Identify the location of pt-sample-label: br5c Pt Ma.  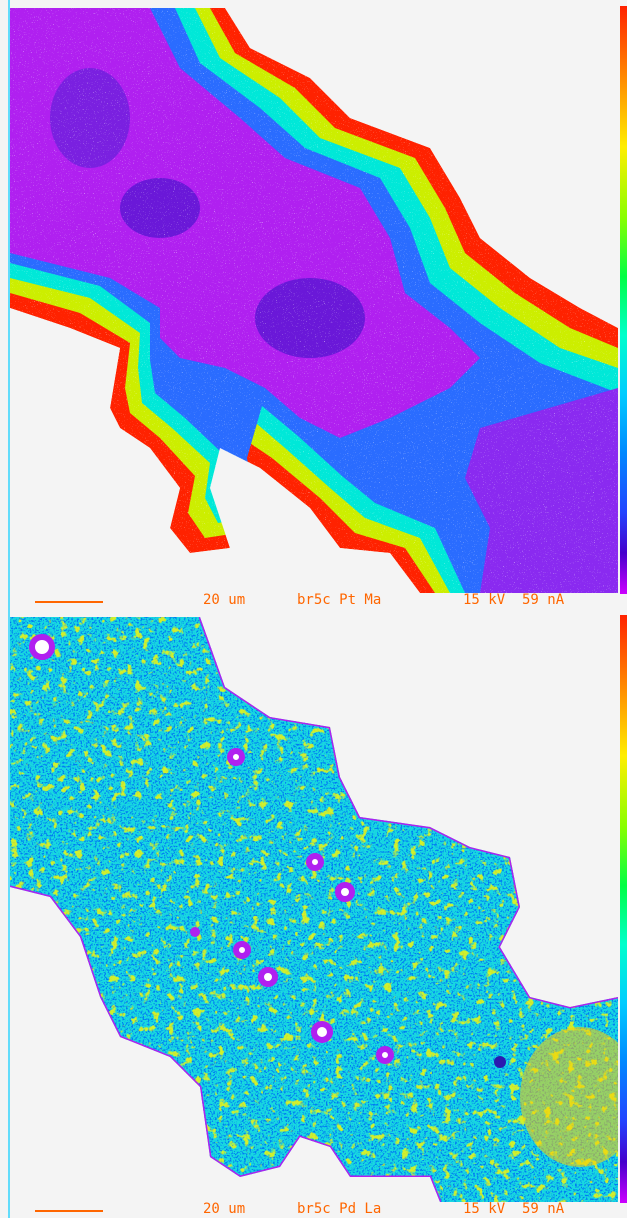
(339, 600).